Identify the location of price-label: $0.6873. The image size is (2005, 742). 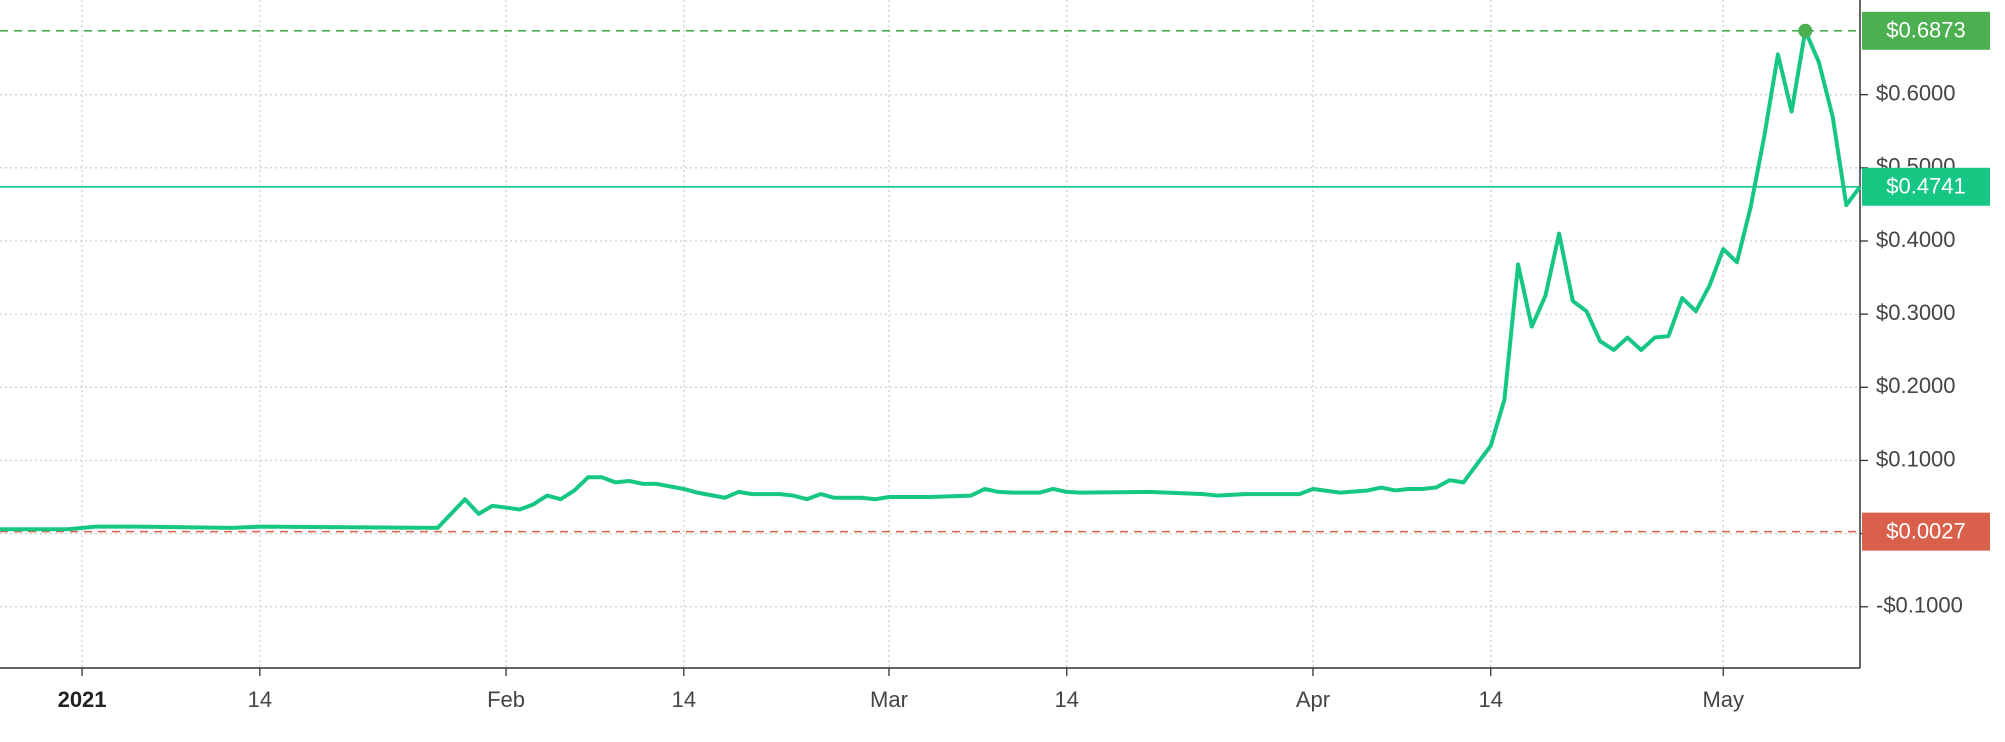
(1926, 30).